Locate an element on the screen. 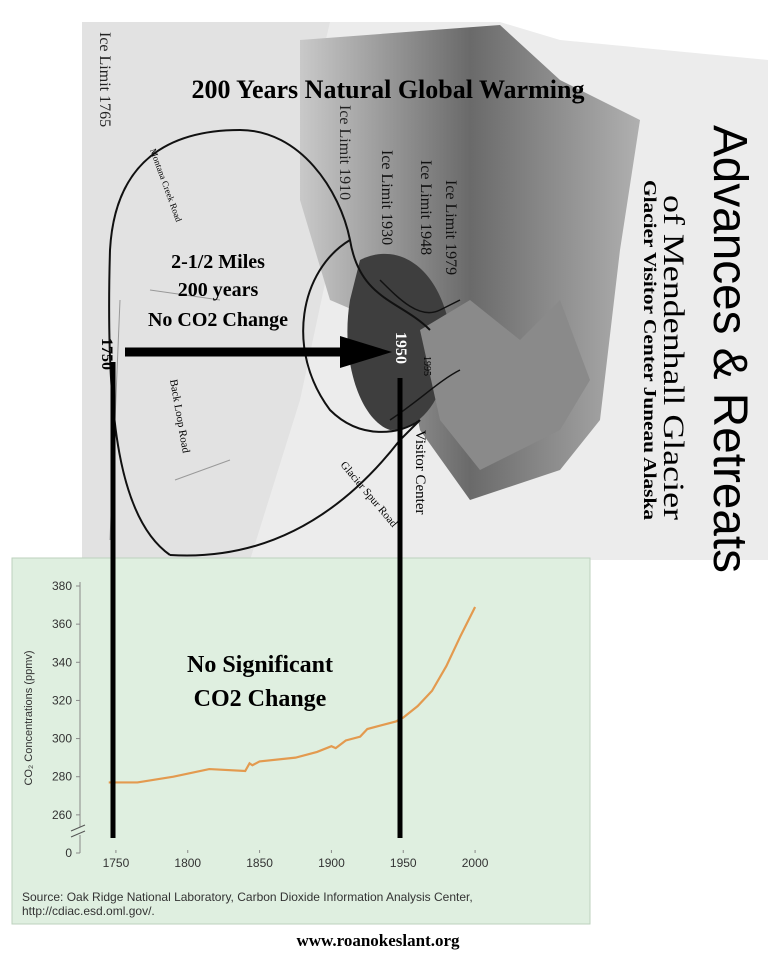  distance-note: No CO2 Change is located at coordinates (218, 320).